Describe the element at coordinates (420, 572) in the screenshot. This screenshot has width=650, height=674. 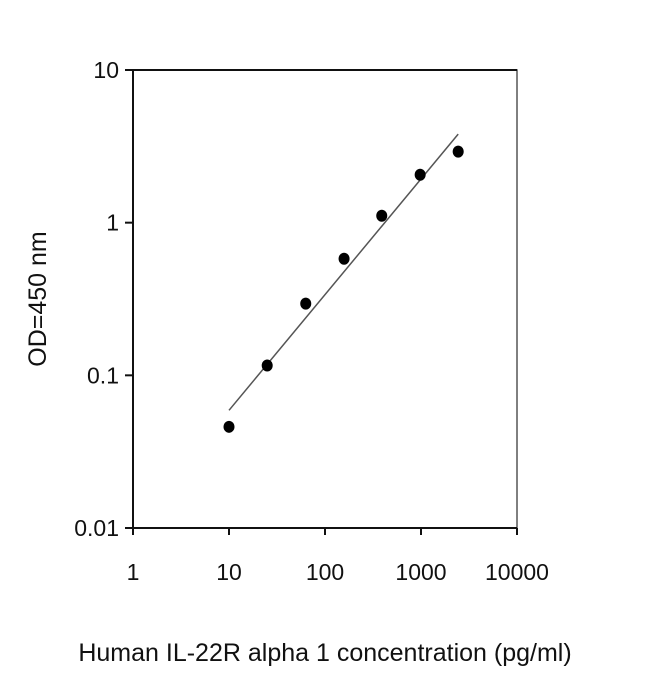
I see `x-tick-label: 1000` at that location.